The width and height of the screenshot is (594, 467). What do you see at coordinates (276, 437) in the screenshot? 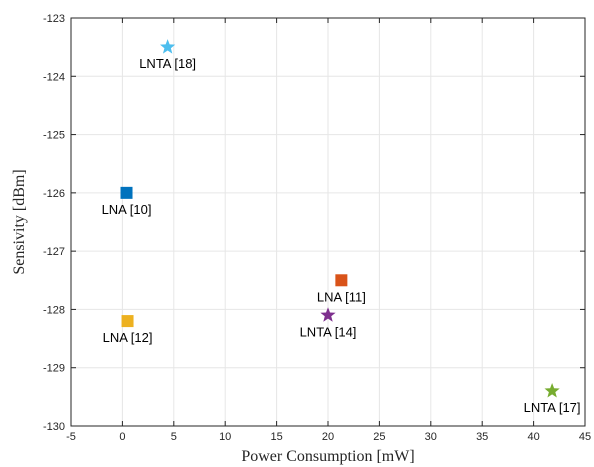
I see `x-tick-label: 15` at bounding box center [276, 437].